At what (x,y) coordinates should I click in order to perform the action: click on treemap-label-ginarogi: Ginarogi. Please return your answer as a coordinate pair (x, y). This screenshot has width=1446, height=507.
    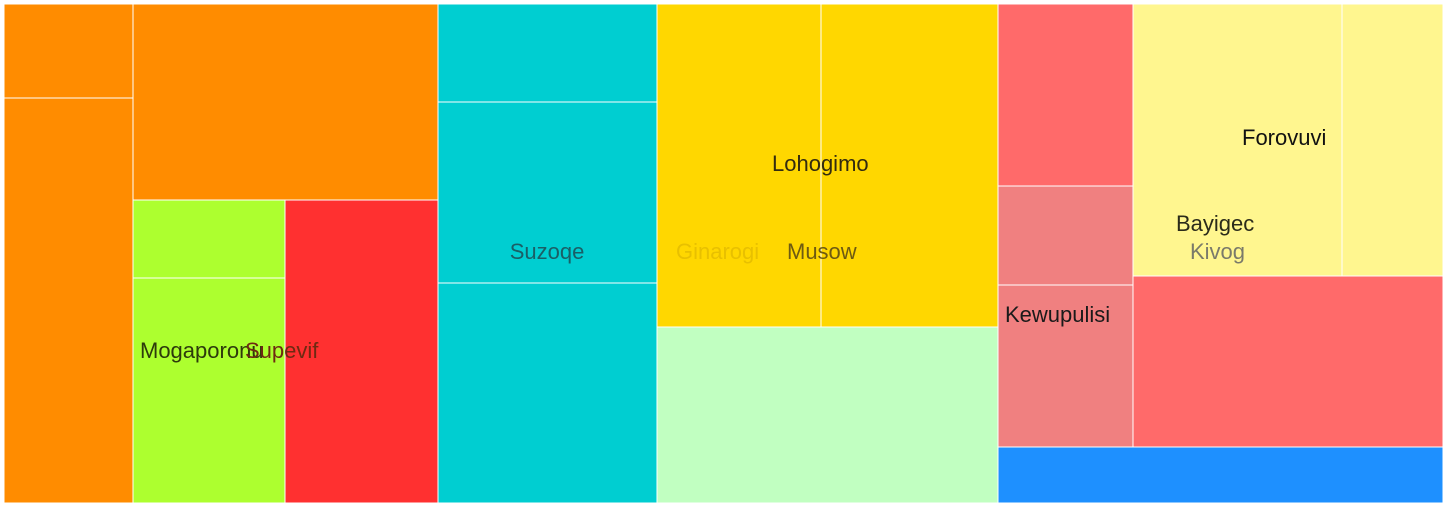
    Looking at the image, I should click on (717, 251).